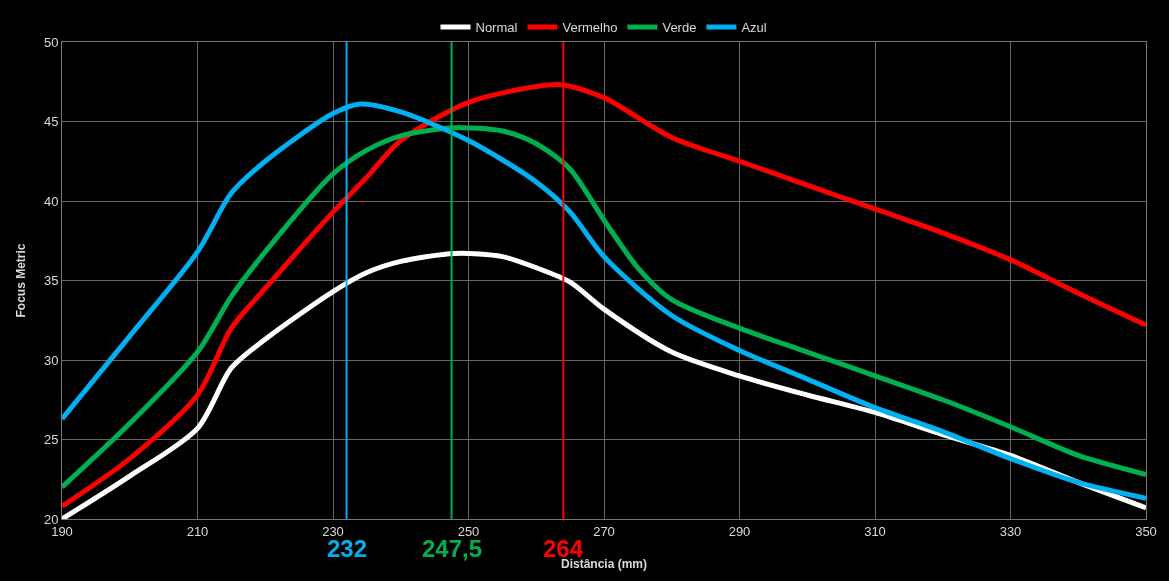 Image resolution: width=1169 pixels, height=581 pixels. I want to click on x-tick-label: 290, so click(739, 531).